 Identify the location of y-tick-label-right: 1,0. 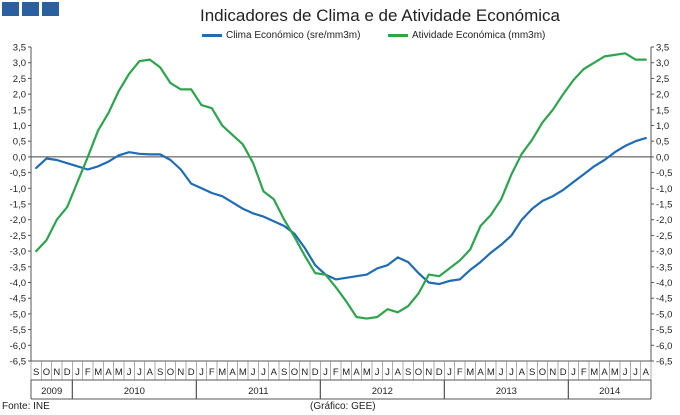
(662, 126).